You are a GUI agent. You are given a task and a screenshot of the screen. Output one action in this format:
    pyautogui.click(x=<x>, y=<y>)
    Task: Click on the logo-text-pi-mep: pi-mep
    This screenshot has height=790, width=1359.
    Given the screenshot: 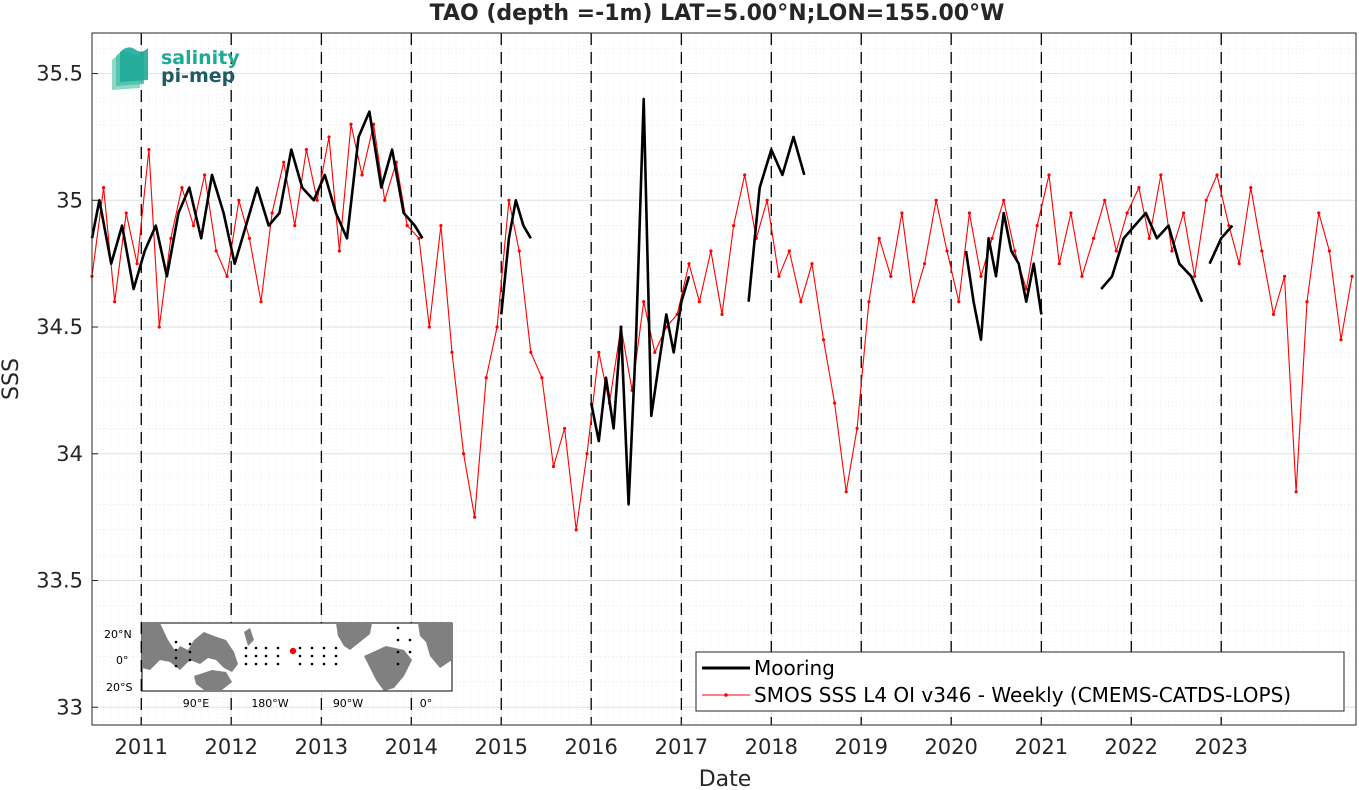 What is the action you would take?
    pyautogui.click(x=198, y=76)
    